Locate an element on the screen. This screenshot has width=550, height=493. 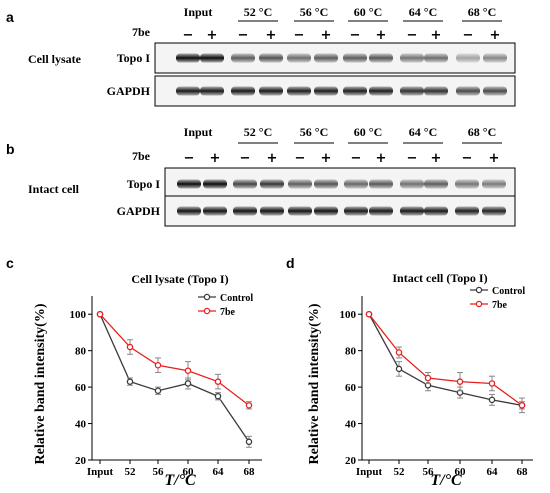
y-tick-label: 60 is located at coordinates (81, 388).